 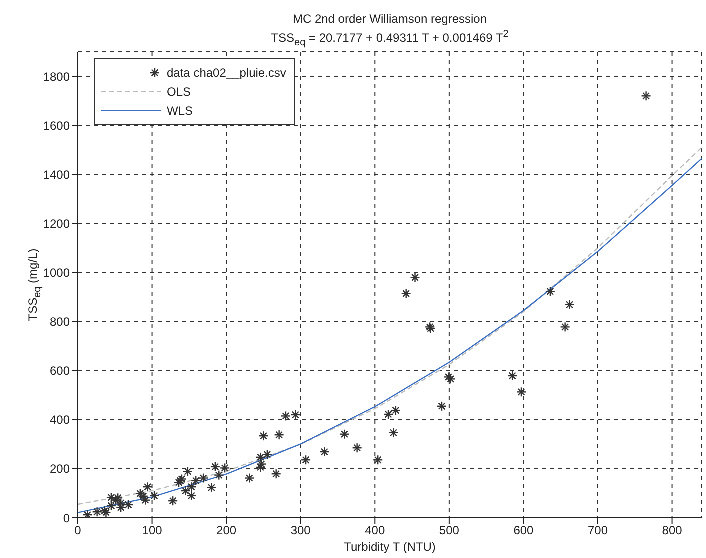 I want to click on y-tick-label: 1200, so click(x=56, y=223).